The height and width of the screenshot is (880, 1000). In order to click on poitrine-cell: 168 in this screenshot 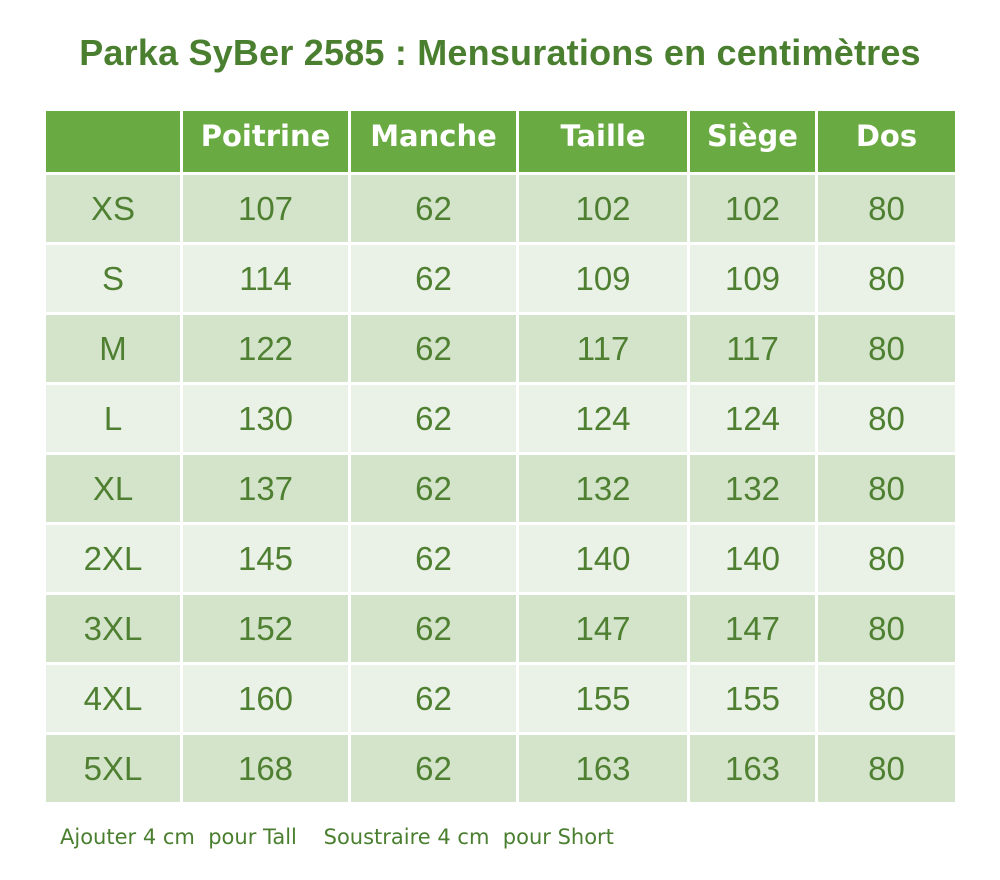, I will do `click(265, 768)`.